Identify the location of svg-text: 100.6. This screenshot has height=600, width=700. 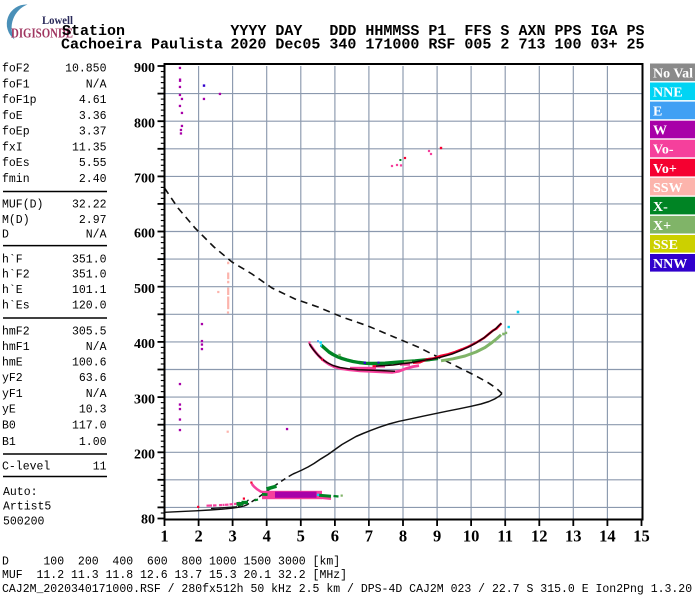
(89, 363).